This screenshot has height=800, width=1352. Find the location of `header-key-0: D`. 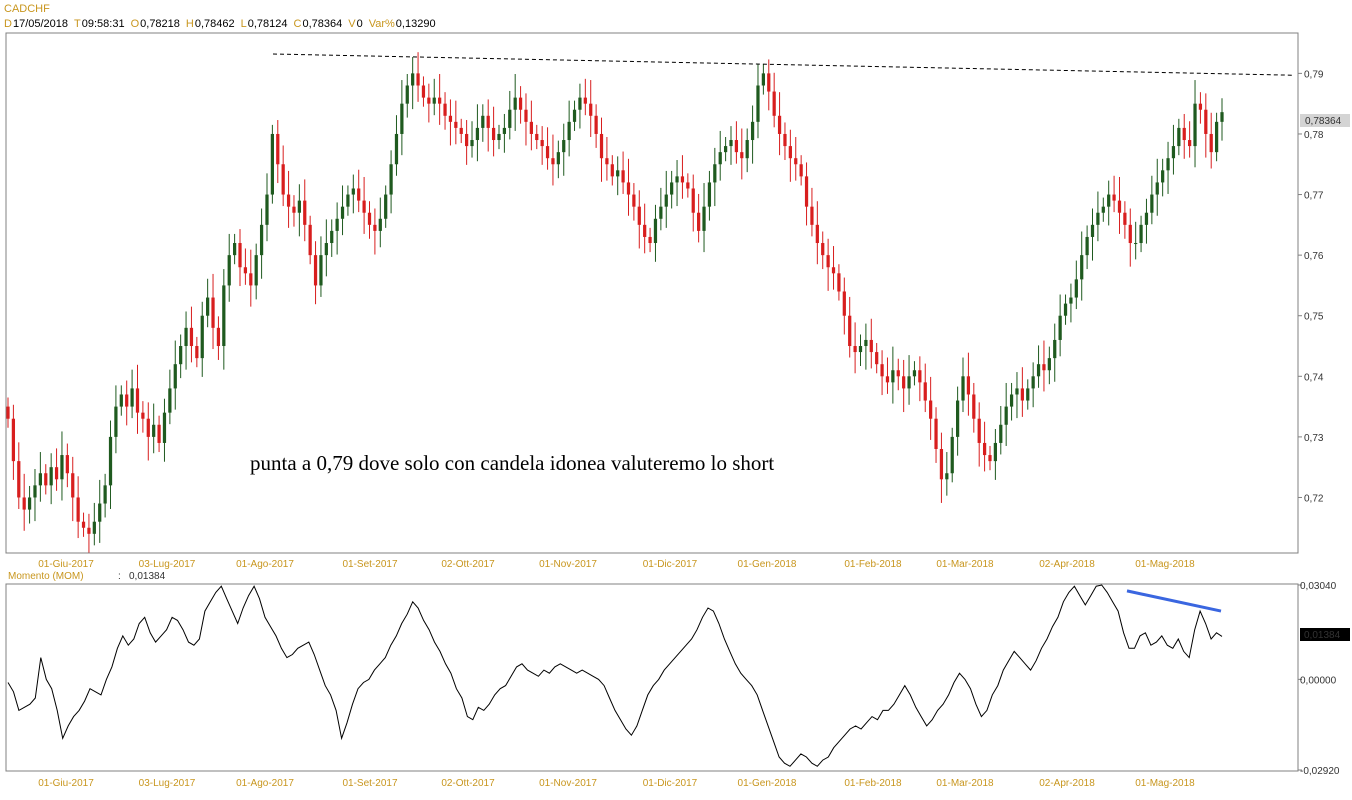

header-key-0: D is located at coordinates (8, 24).